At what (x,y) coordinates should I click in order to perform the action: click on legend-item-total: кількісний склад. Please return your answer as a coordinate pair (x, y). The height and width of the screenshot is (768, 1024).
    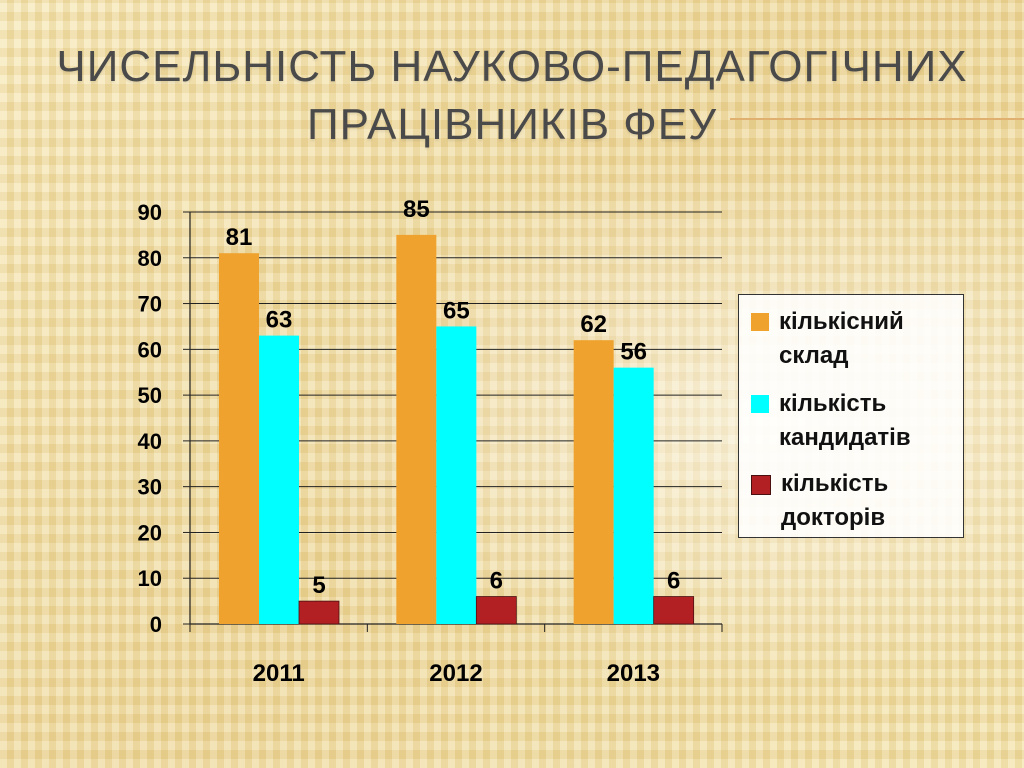
    Looking at the image, I should click on (855, 339).